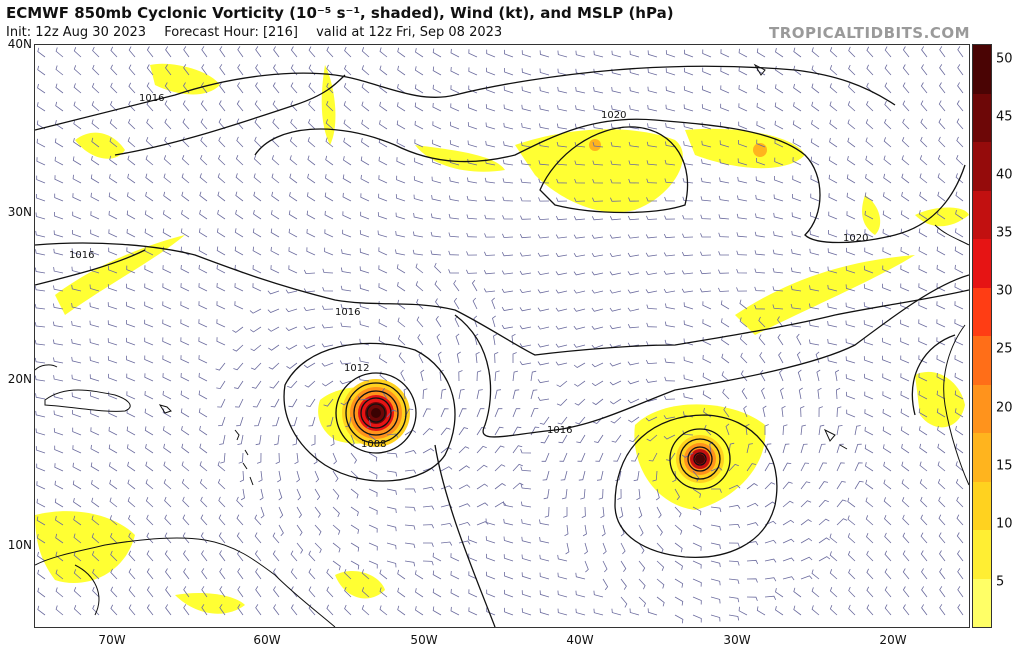 The image size is (1024, 648). I want to click on coast-hispaniola, so click(87, 400).